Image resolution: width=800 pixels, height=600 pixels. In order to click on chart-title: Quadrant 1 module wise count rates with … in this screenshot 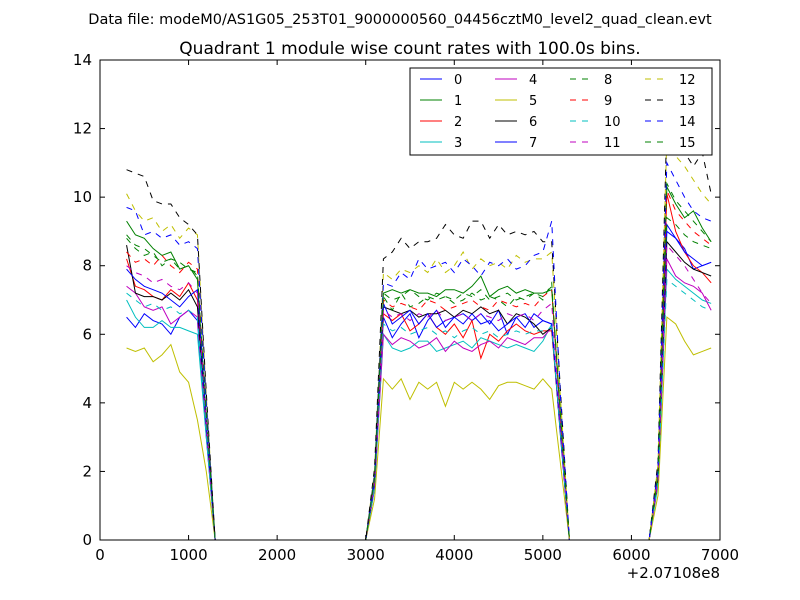, I will do `click(409, 49)`.